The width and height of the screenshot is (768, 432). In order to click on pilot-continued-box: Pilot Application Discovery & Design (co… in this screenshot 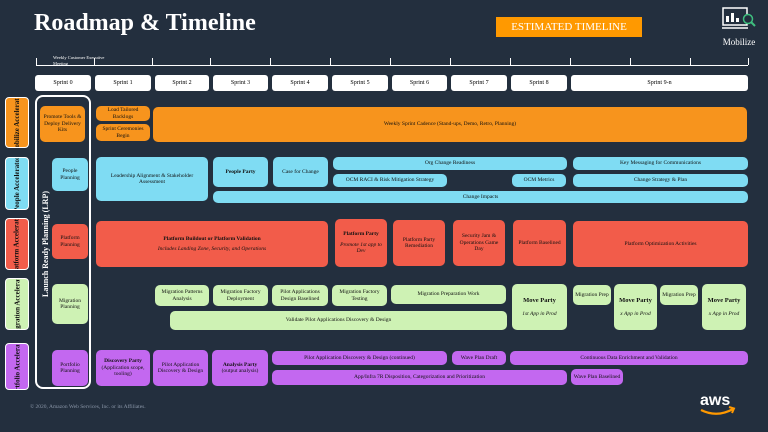, I will do `click(359, 358)`.